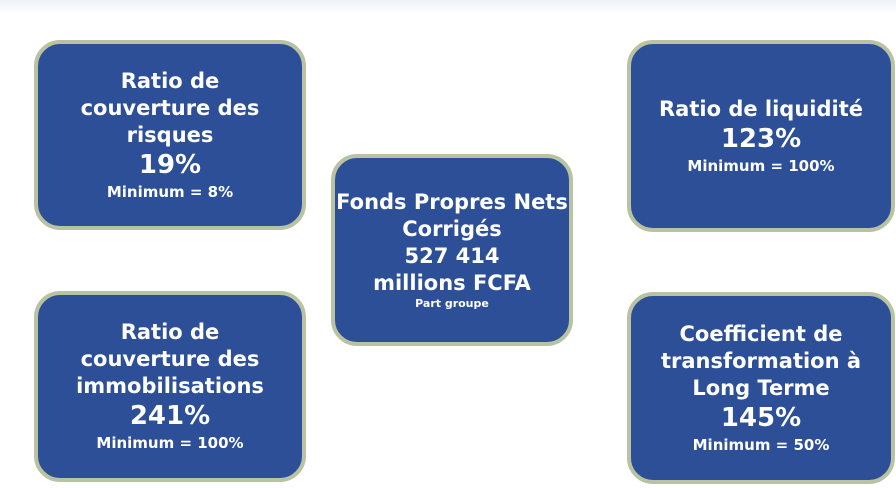 The image size is (896, 488). What do you see at coordinates (170, 191) in the screenshot?
I see `box-note: Minimum = 8%` at bounding box center [170, 191].